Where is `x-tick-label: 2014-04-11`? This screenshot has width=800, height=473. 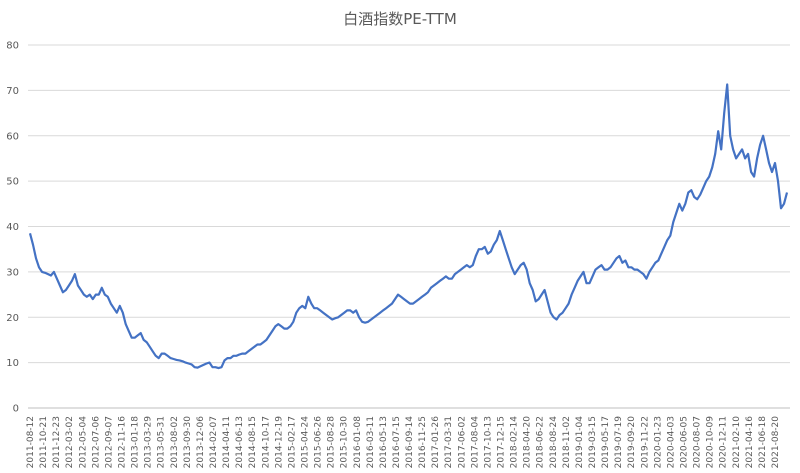 x-tick-label: 2014-04-11 is located at coordinates (227, 442).